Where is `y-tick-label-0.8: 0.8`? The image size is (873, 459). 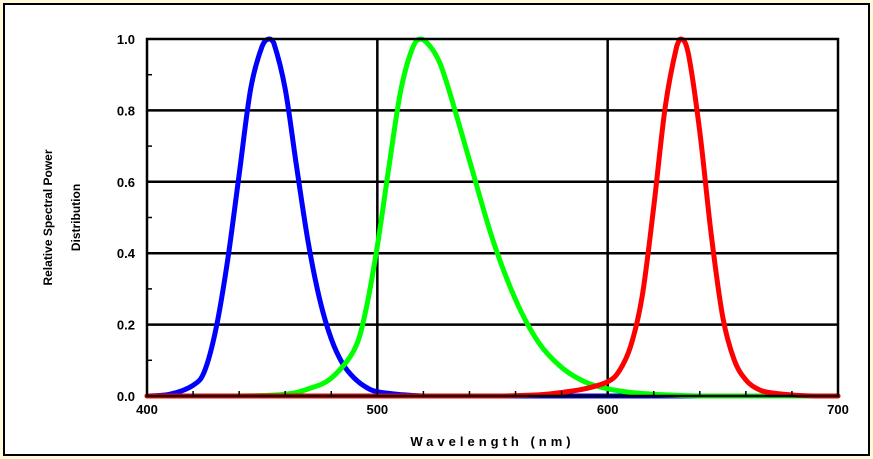
y-tick-label-0.8: 0.8 is located at coordinates (126, 110).